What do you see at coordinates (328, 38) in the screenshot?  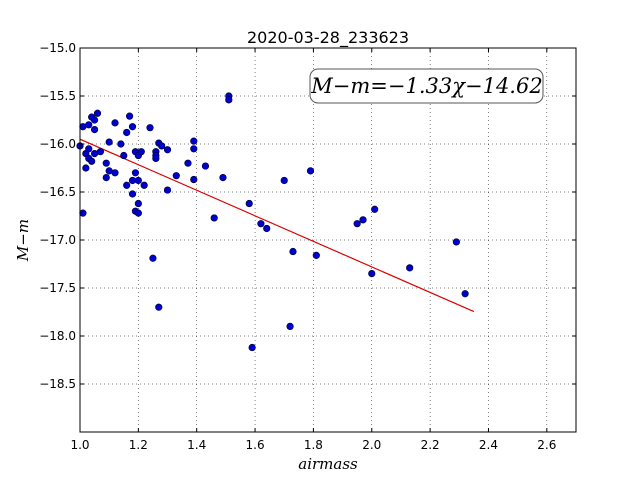 I see `chart-title: 2020-03-28_233623` at bounding box center [328, 38].